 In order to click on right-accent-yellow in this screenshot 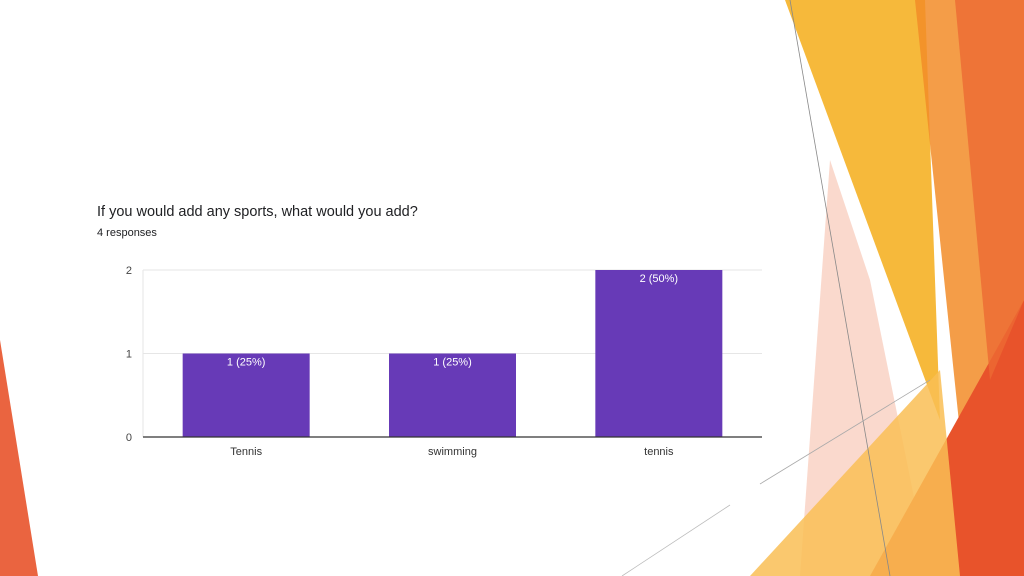, I will do `click(862, 210)`.